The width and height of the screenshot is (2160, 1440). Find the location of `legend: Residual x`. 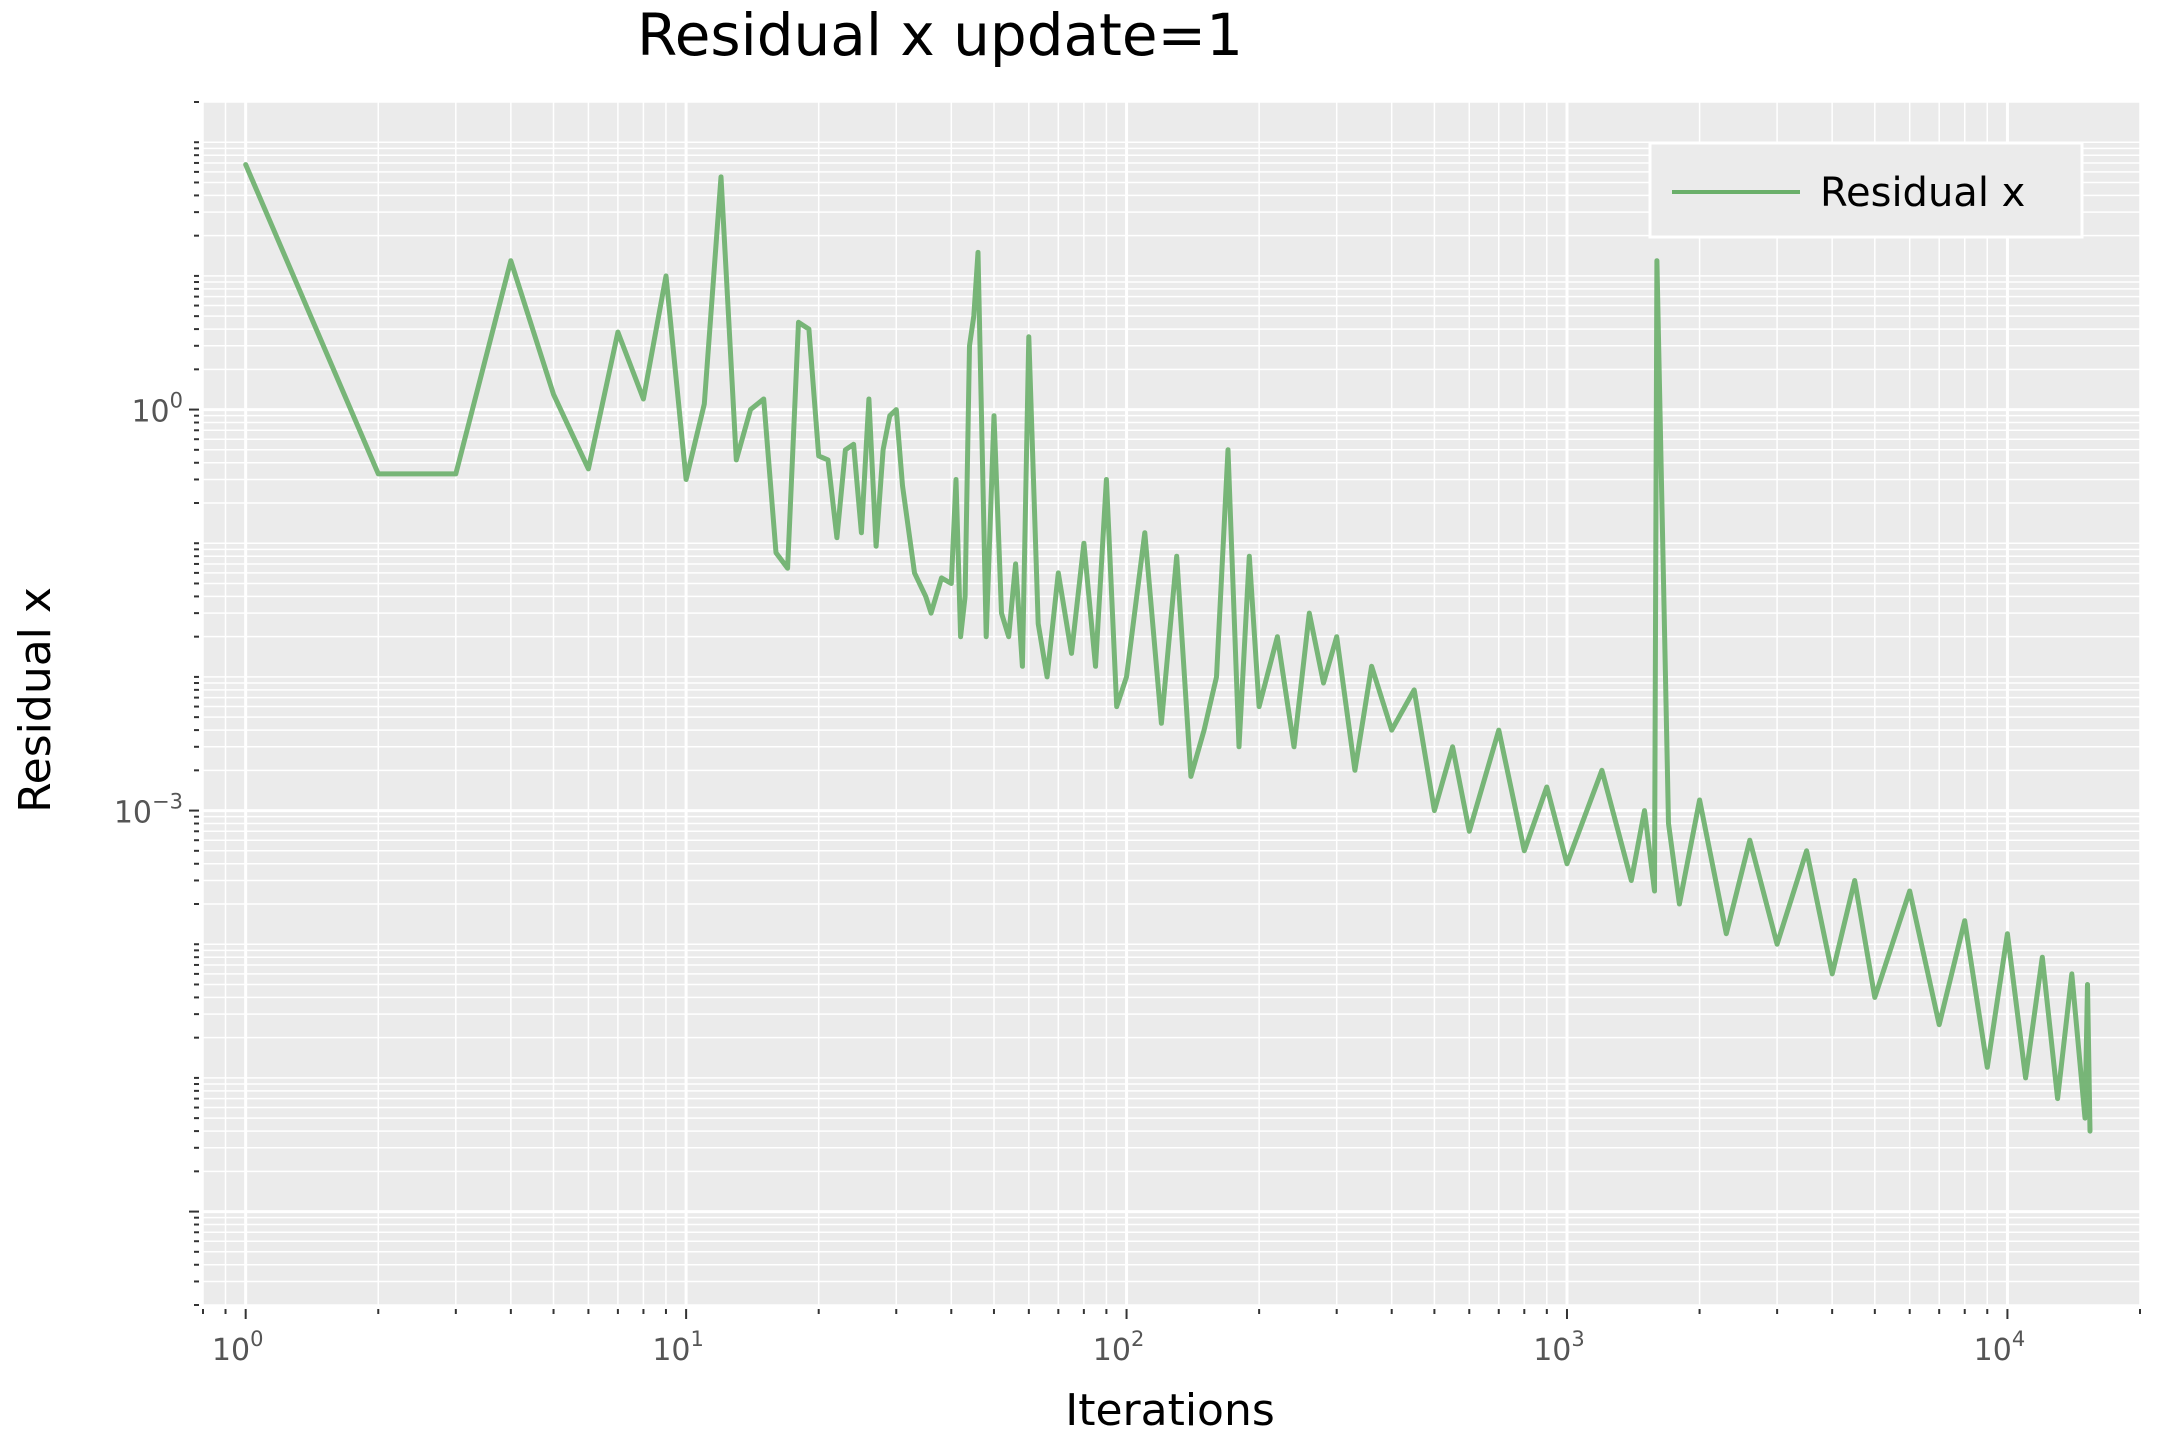

legend: Residual x is located at coordinates (1866, 190).